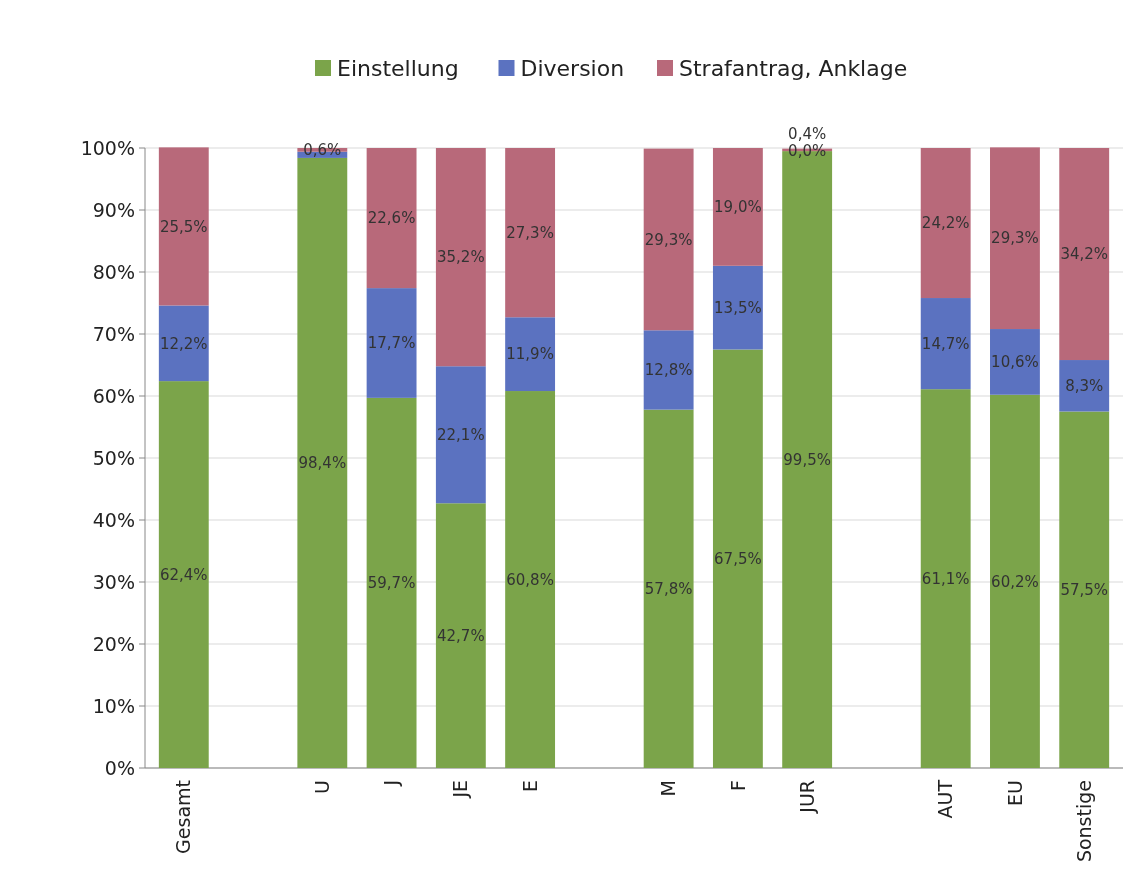  I want to click on y-tick-label: 50%, so click(113, 457).